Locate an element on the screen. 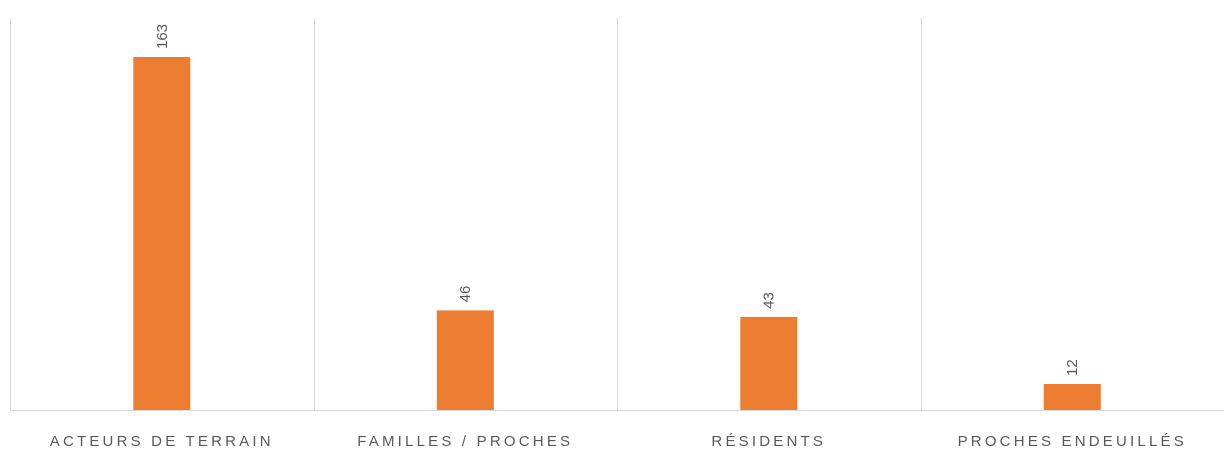 This screenshot has height=450, width=1232. data-label: 163 is located at coordinates (162, 36).